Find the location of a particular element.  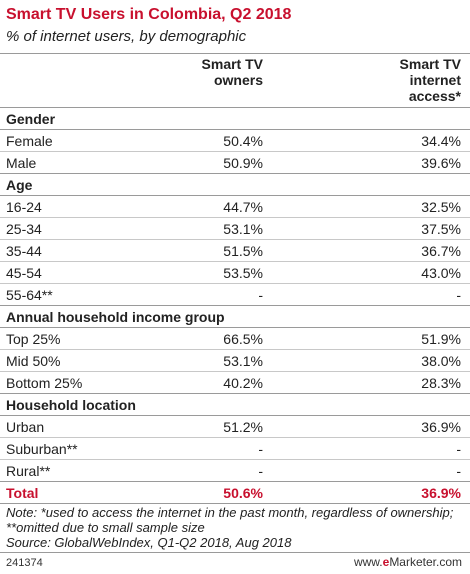

table-row: 35-44 51.5% 36.7% is located at coordinates (235, 251).